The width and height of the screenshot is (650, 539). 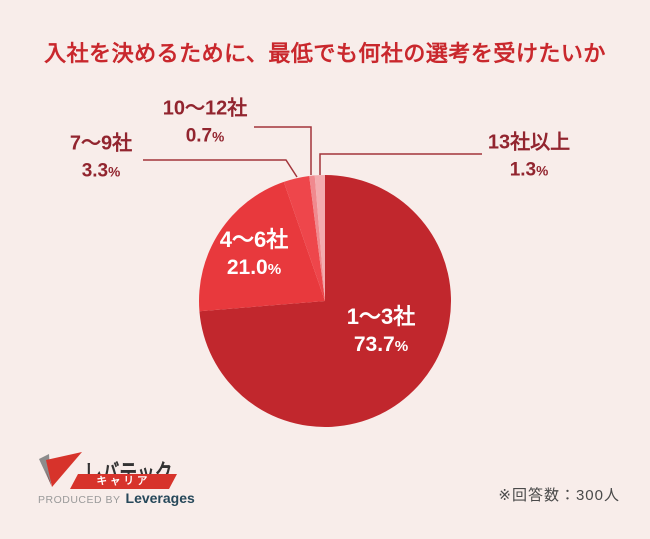 I want to click on slice-value-number-7-9: 3.3, so click(x=95, y=171).